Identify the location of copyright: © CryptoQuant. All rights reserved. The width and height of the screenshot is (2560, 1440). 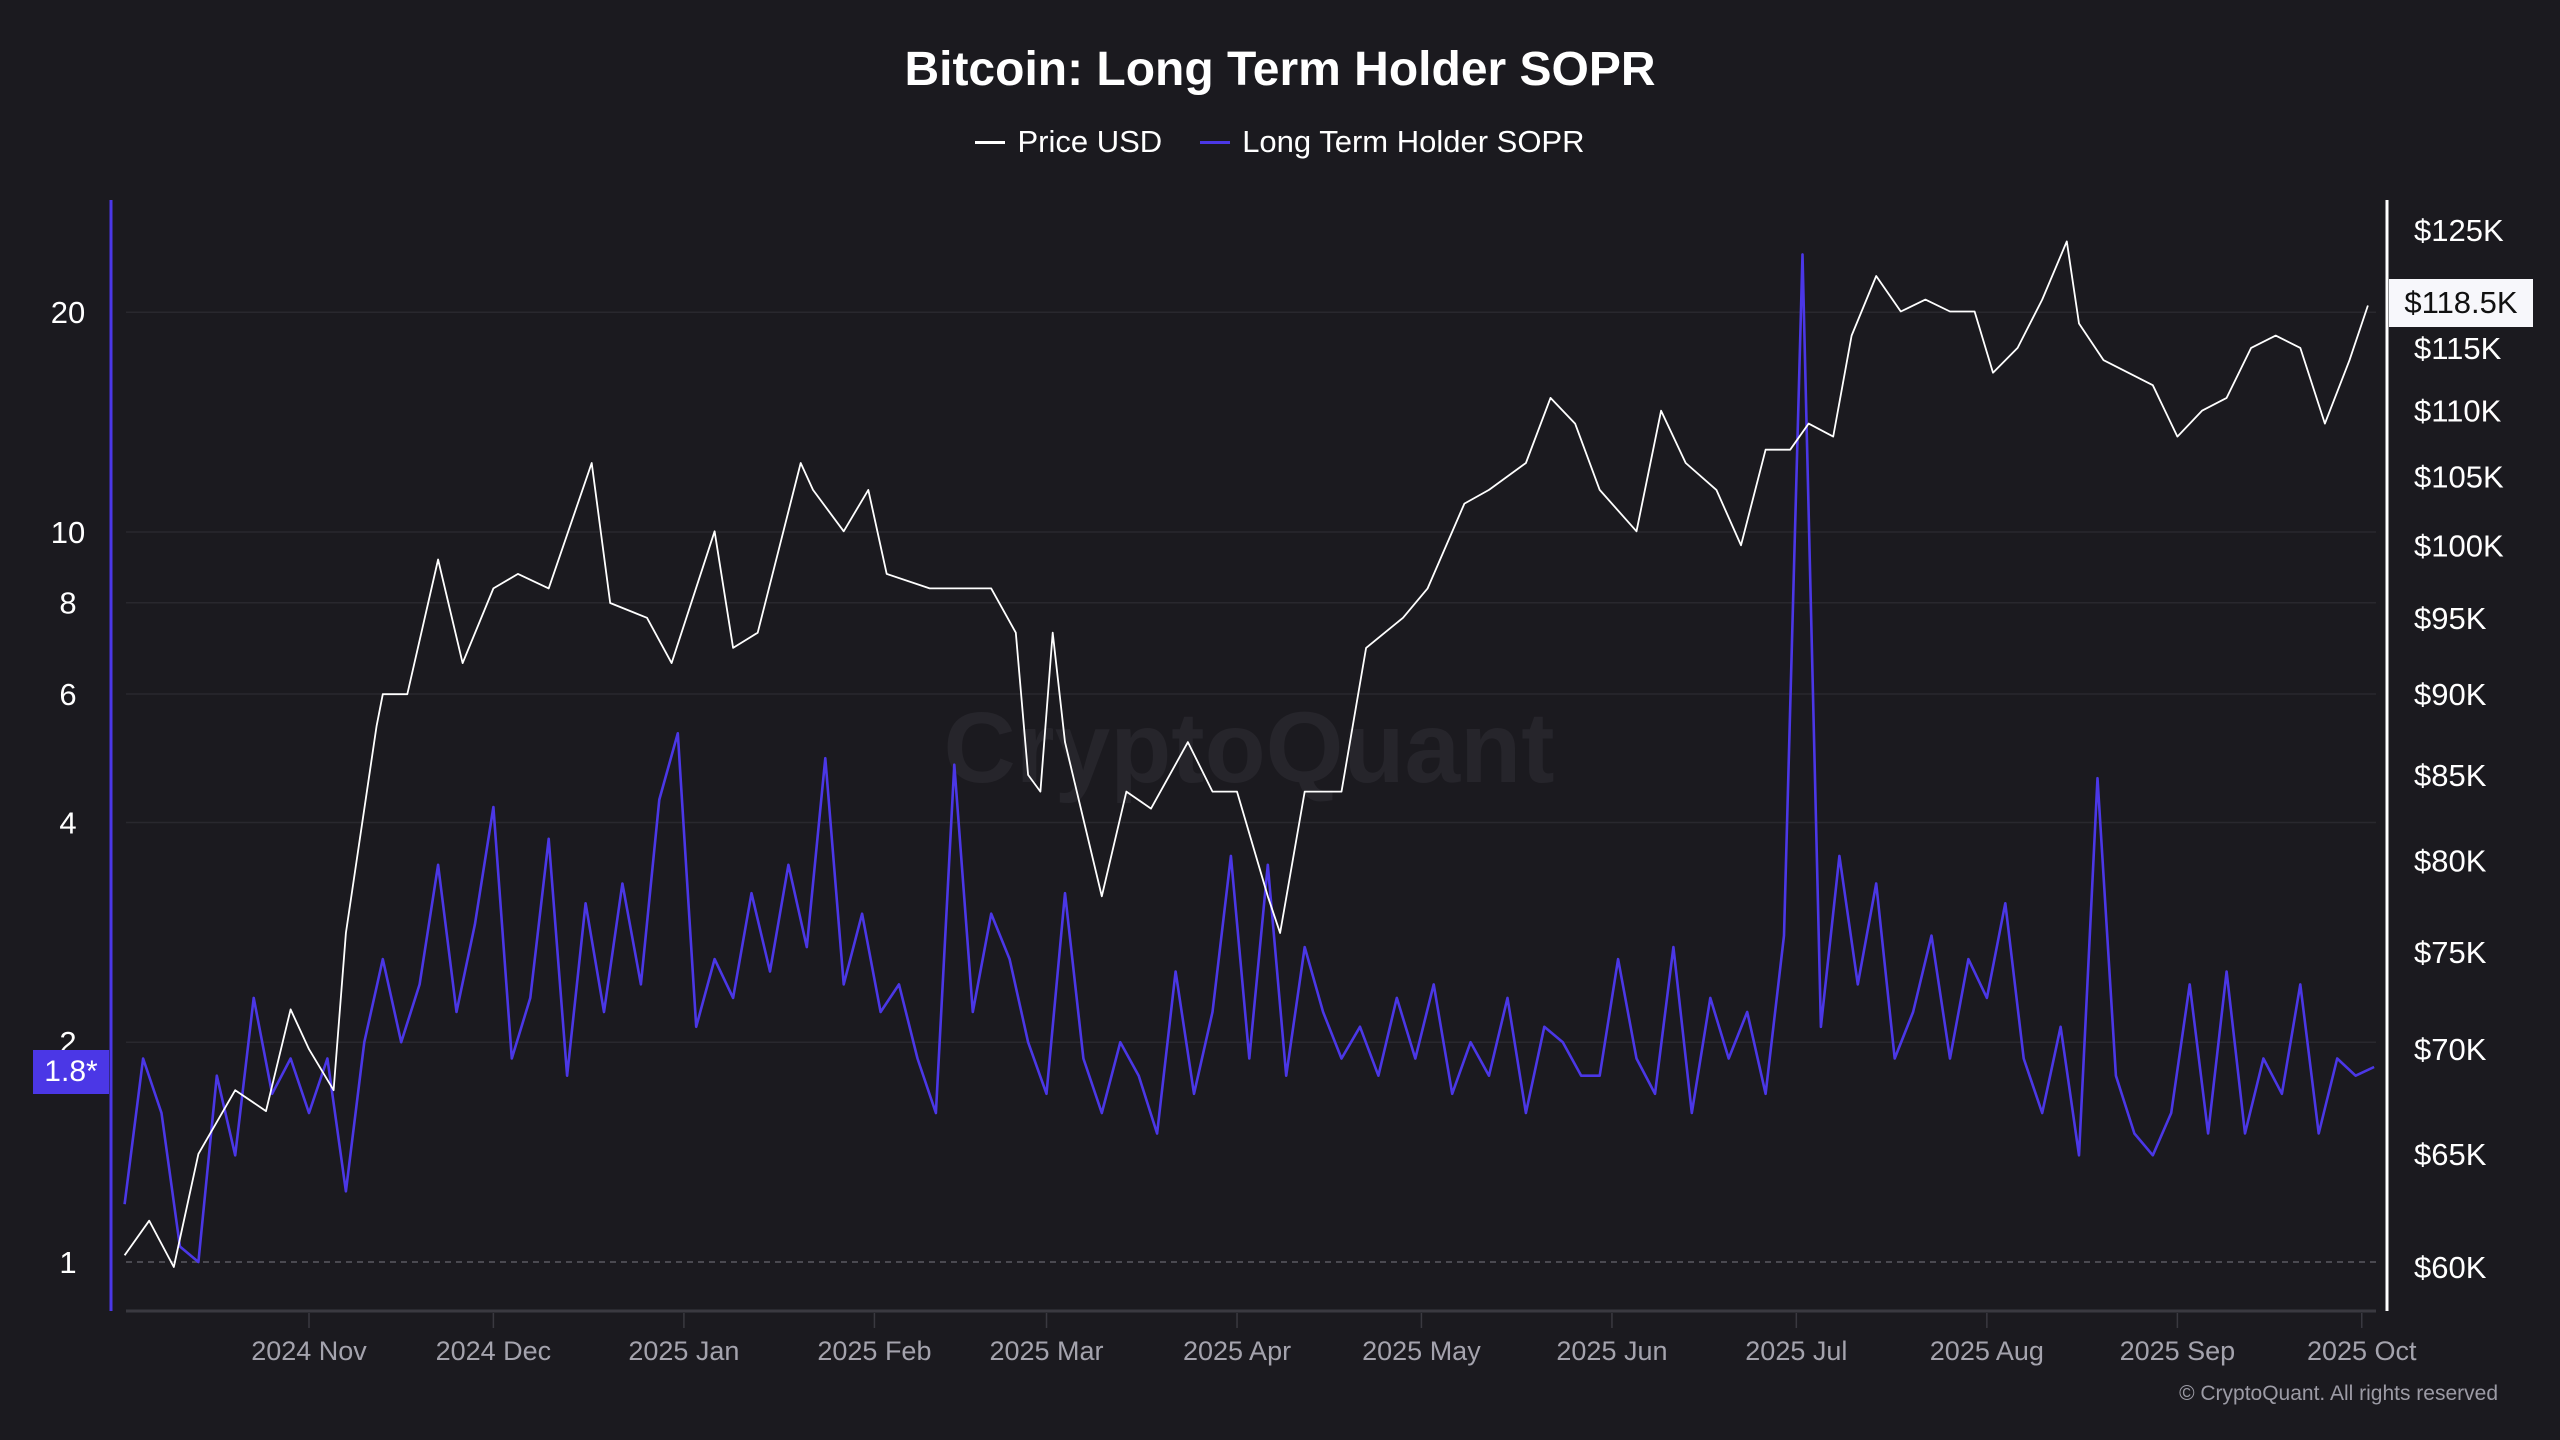
(2338, 1393).